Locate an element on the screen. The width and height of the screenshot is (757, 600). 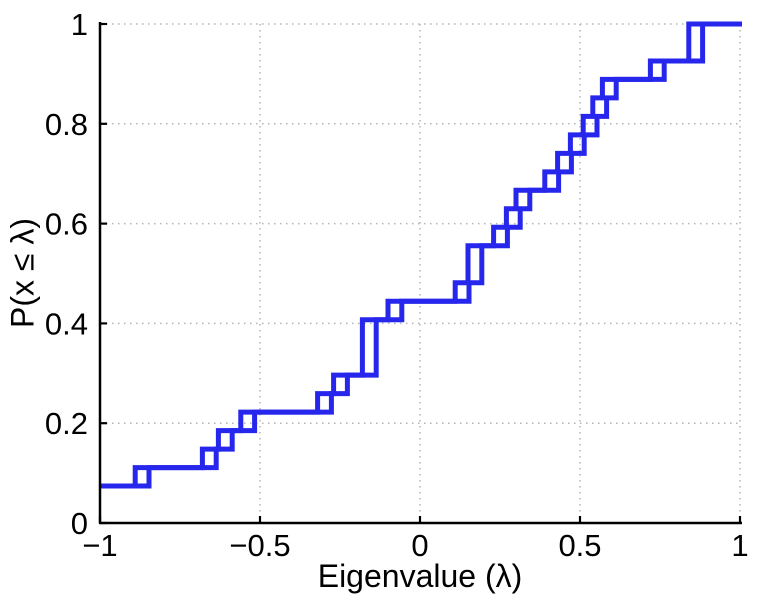
x-tick-label: 0 is located at coordinates (419, 545).